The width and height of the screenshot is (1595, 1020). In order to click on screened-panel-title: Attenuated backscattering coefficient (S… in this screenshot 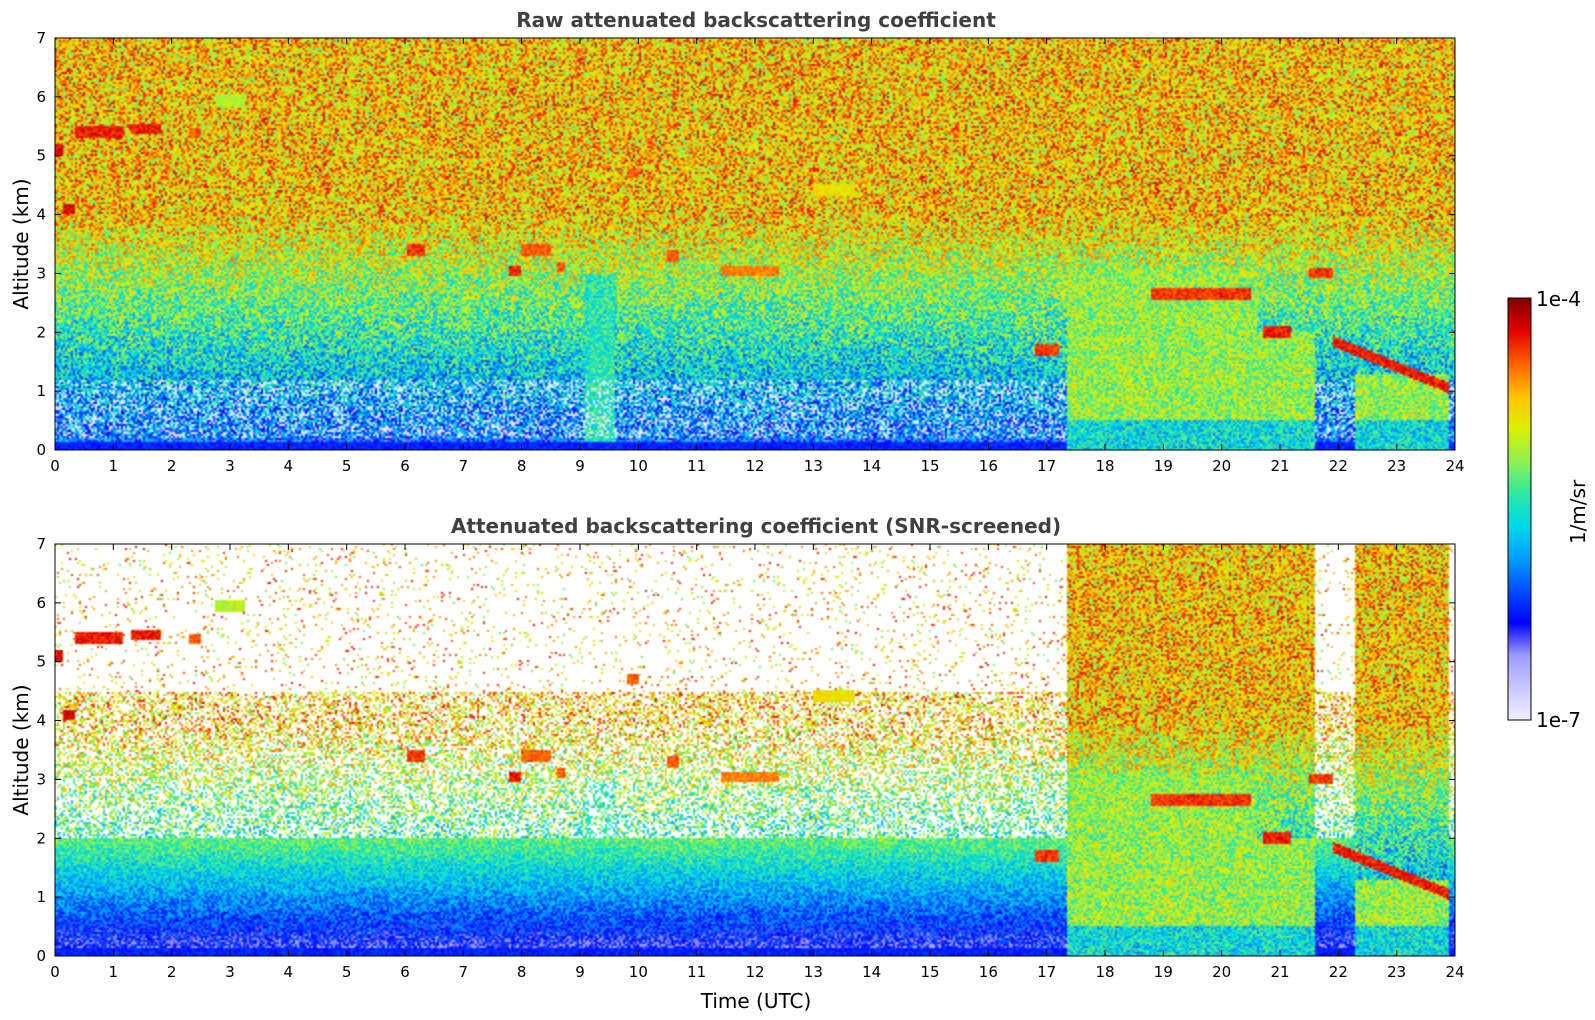, I will do `click(756, 526)`.